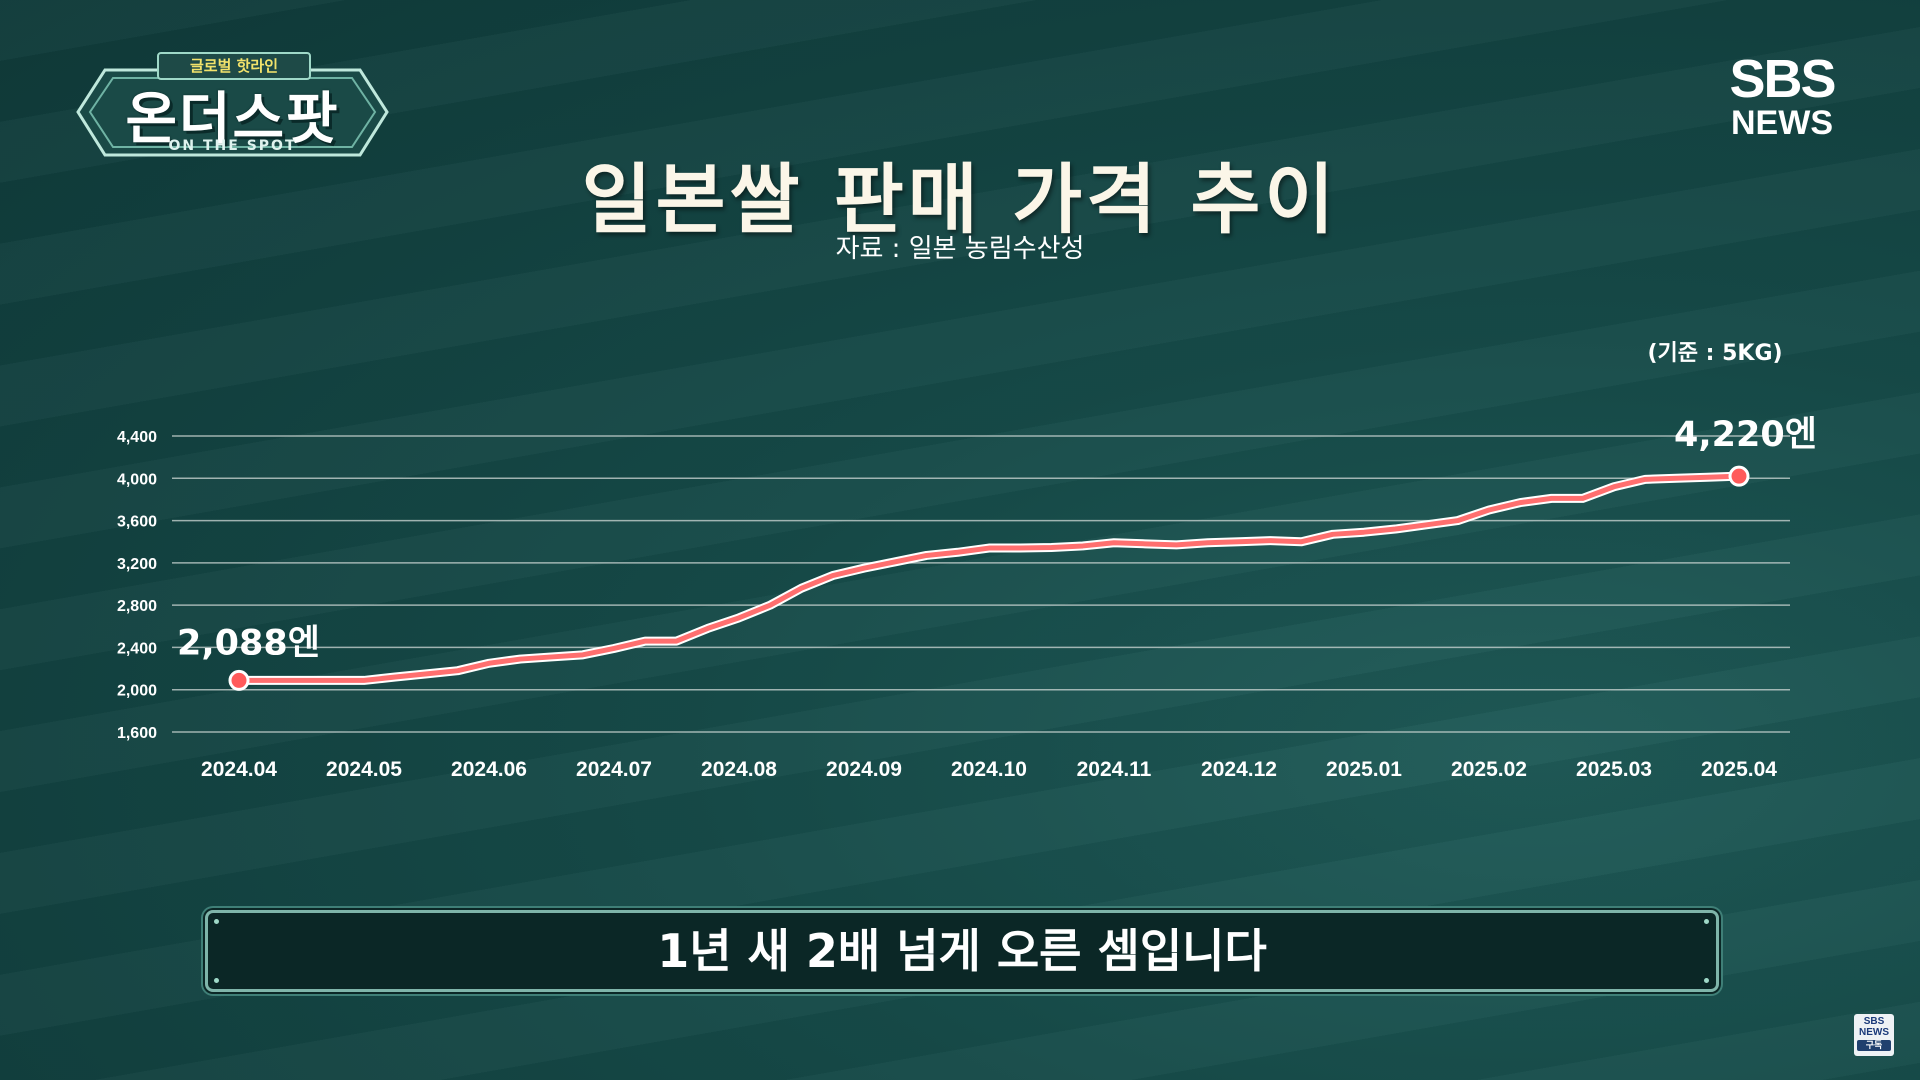 This screenshot has width=1920, height=1080. Describe the element at coordinates (614, 769) in the screenshot. I see `x-tick-label: 2024.07` at that location.